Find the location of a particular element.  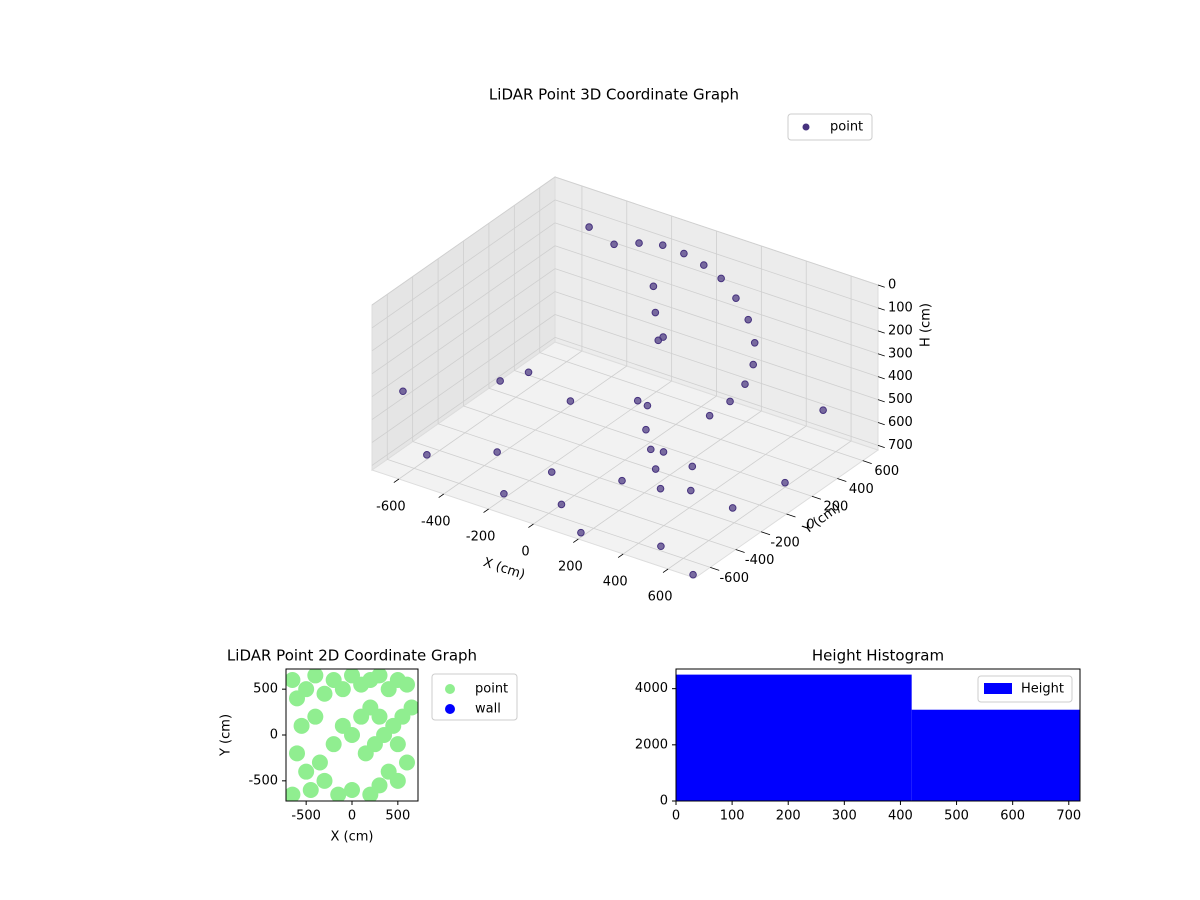

y-tick-label: -400 is located at coordinates (760, 560).